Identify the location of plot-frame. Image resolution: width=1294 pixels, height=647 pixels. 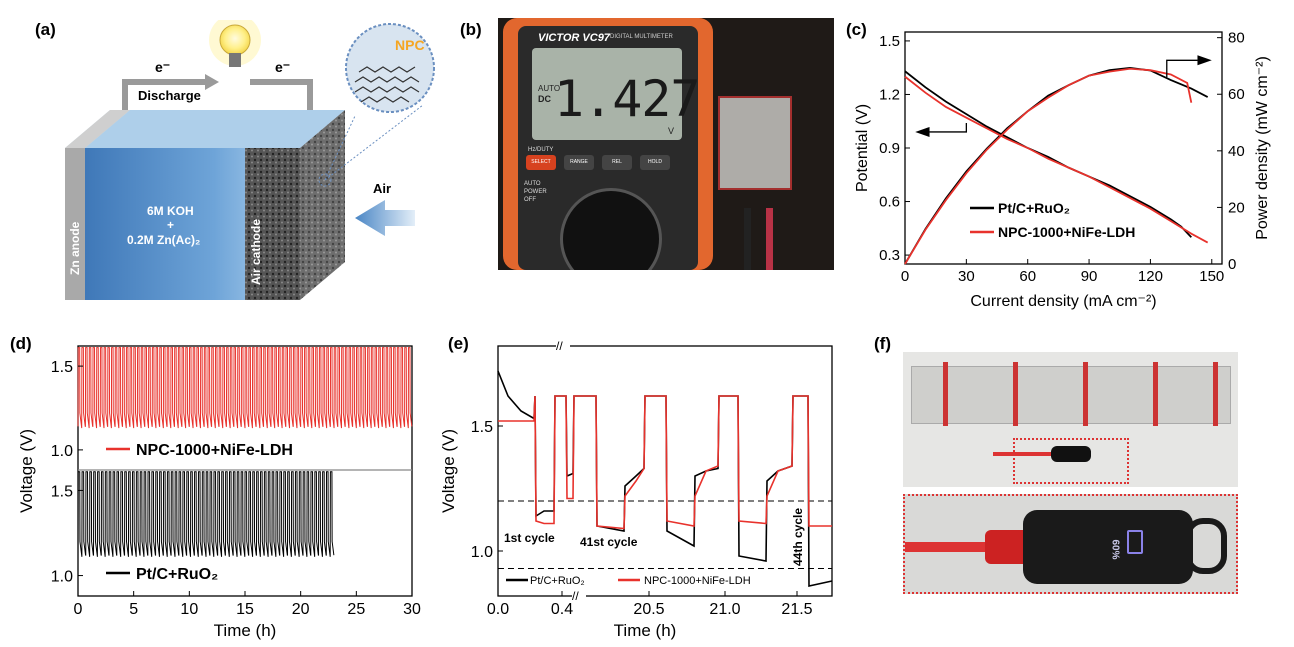
(665, 471).